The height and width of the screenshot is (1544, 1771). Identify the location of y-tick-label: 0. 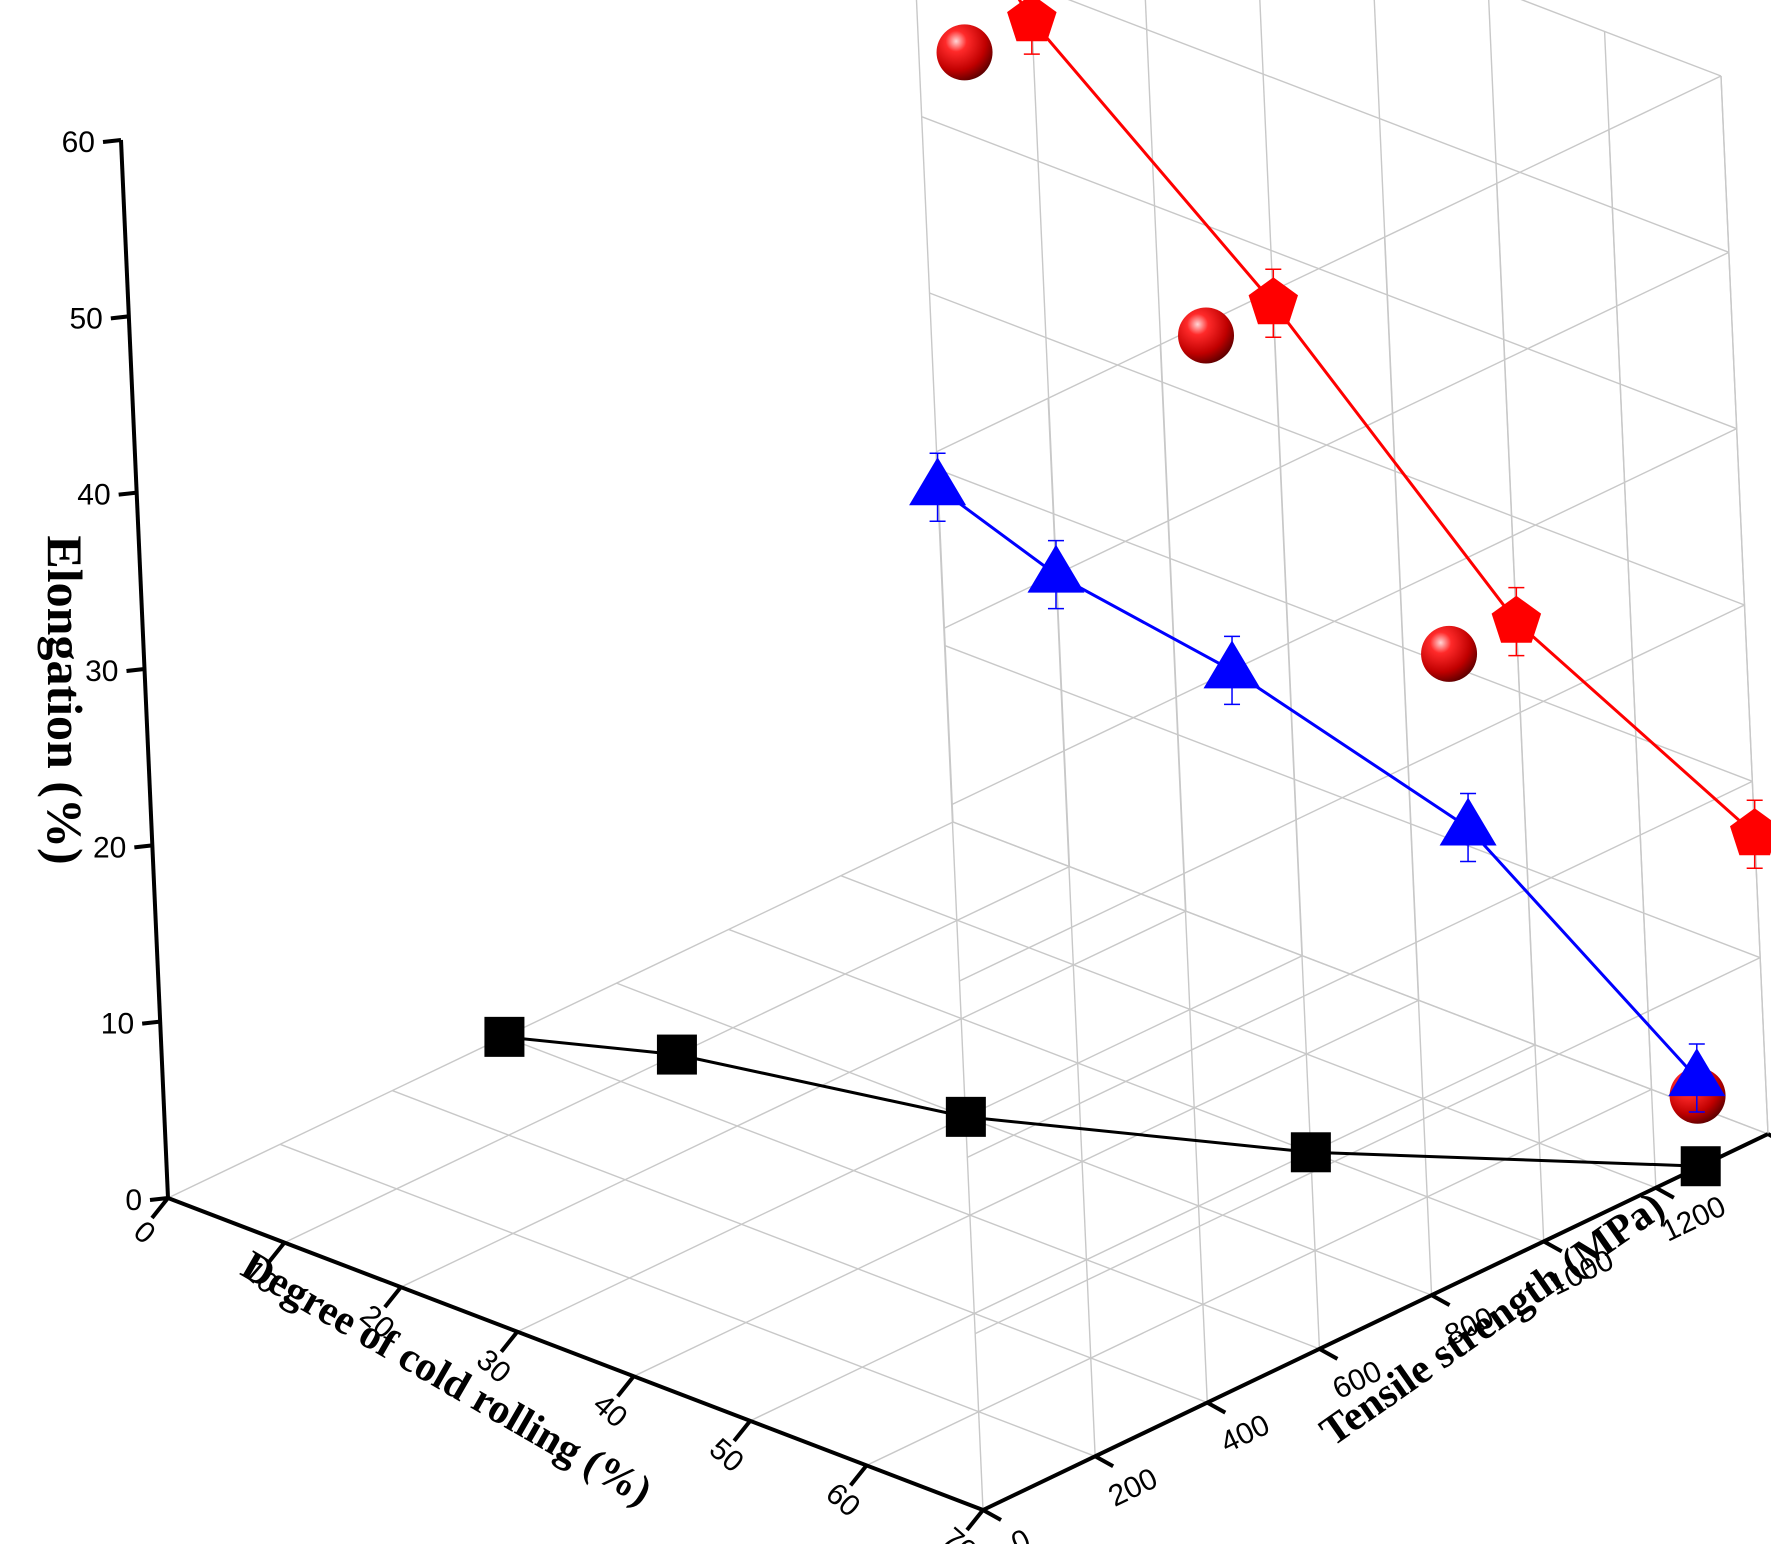
(1020, 1533).